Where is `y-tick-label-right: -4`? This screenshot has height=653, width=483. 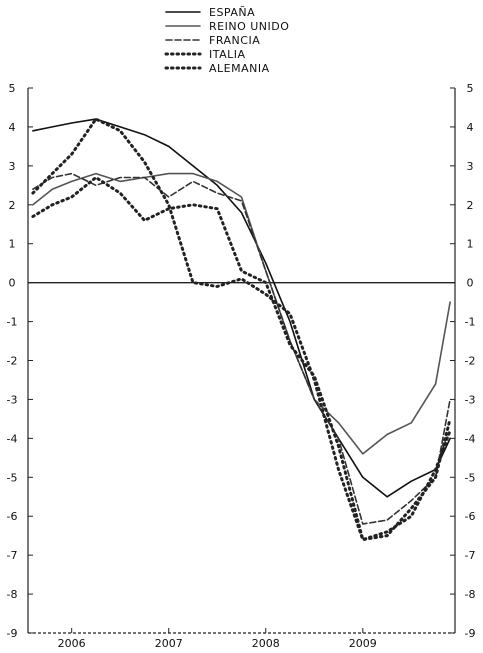 y-tick-label-right: -4 is located at coordinates (470, 438).